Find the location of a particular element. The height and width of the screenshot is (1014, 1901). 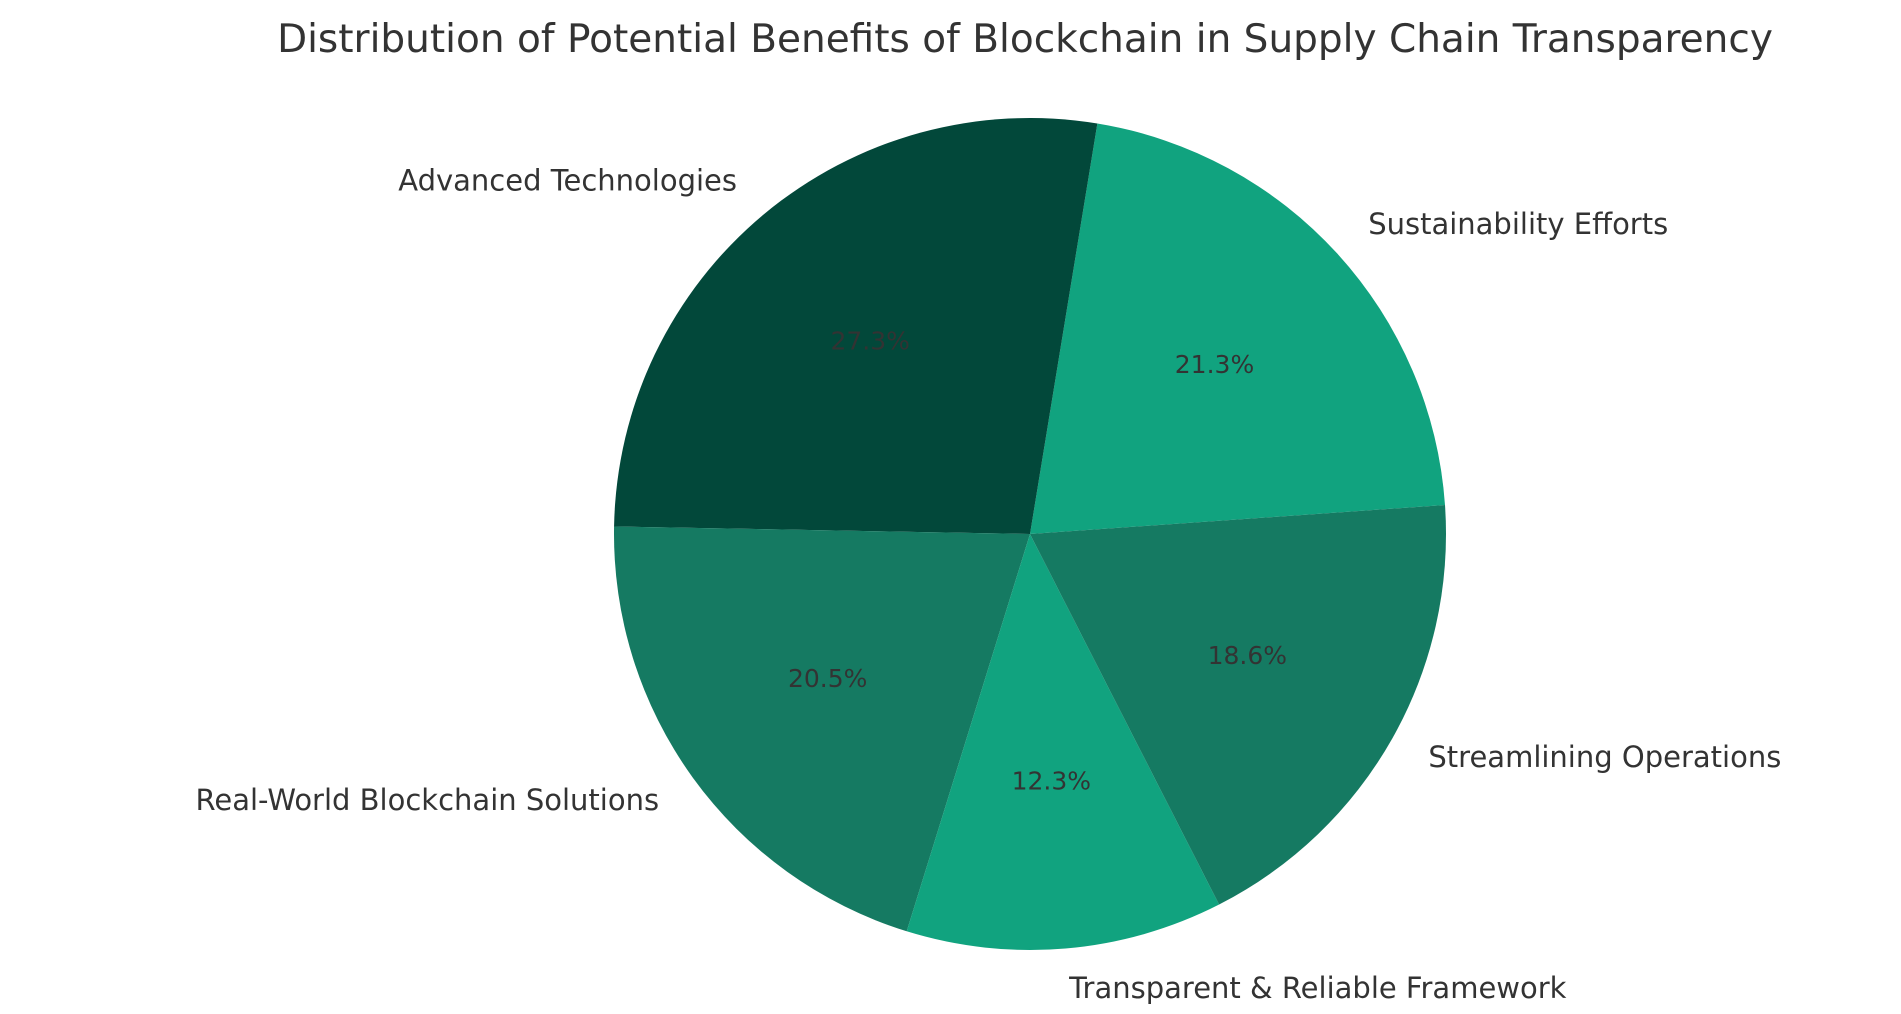

percent-label-real-world-blockchain-solutions: 20.5% is located at coordinates (827, 678).